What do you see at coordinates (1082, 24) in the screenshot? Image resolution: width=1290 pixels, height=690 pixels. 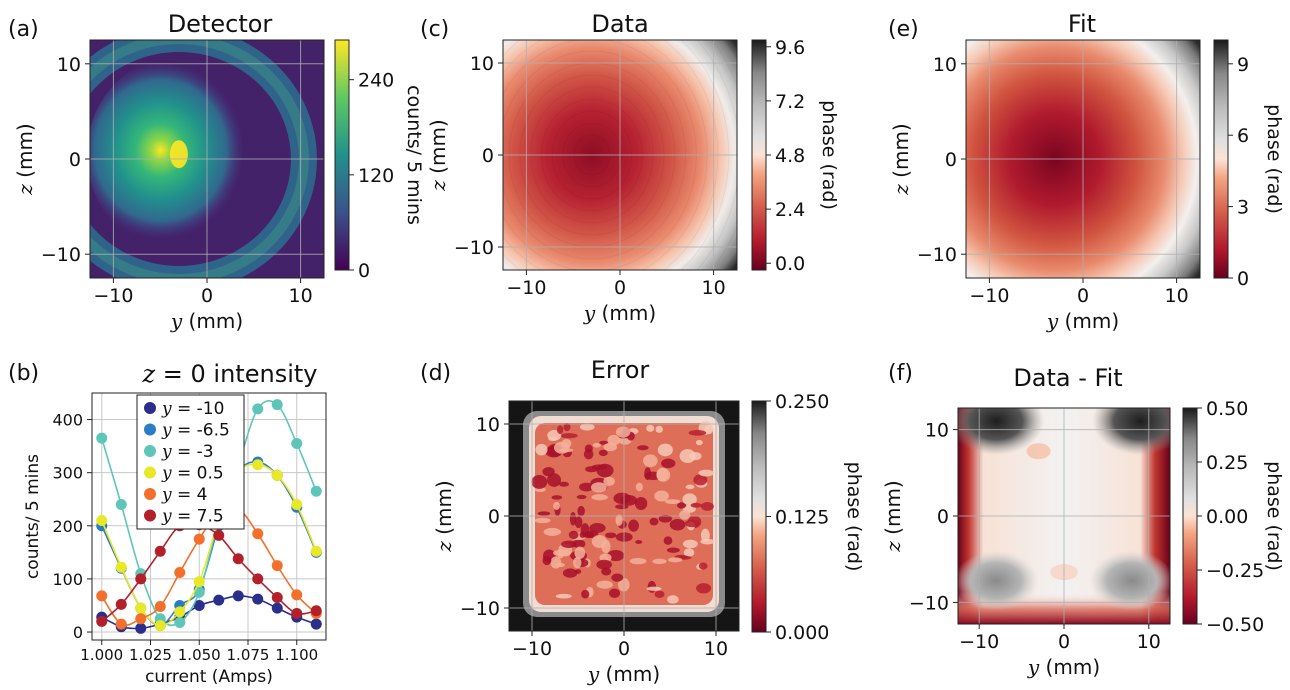 I see `panel-title: Fit` at bounding box center [1082, 24].